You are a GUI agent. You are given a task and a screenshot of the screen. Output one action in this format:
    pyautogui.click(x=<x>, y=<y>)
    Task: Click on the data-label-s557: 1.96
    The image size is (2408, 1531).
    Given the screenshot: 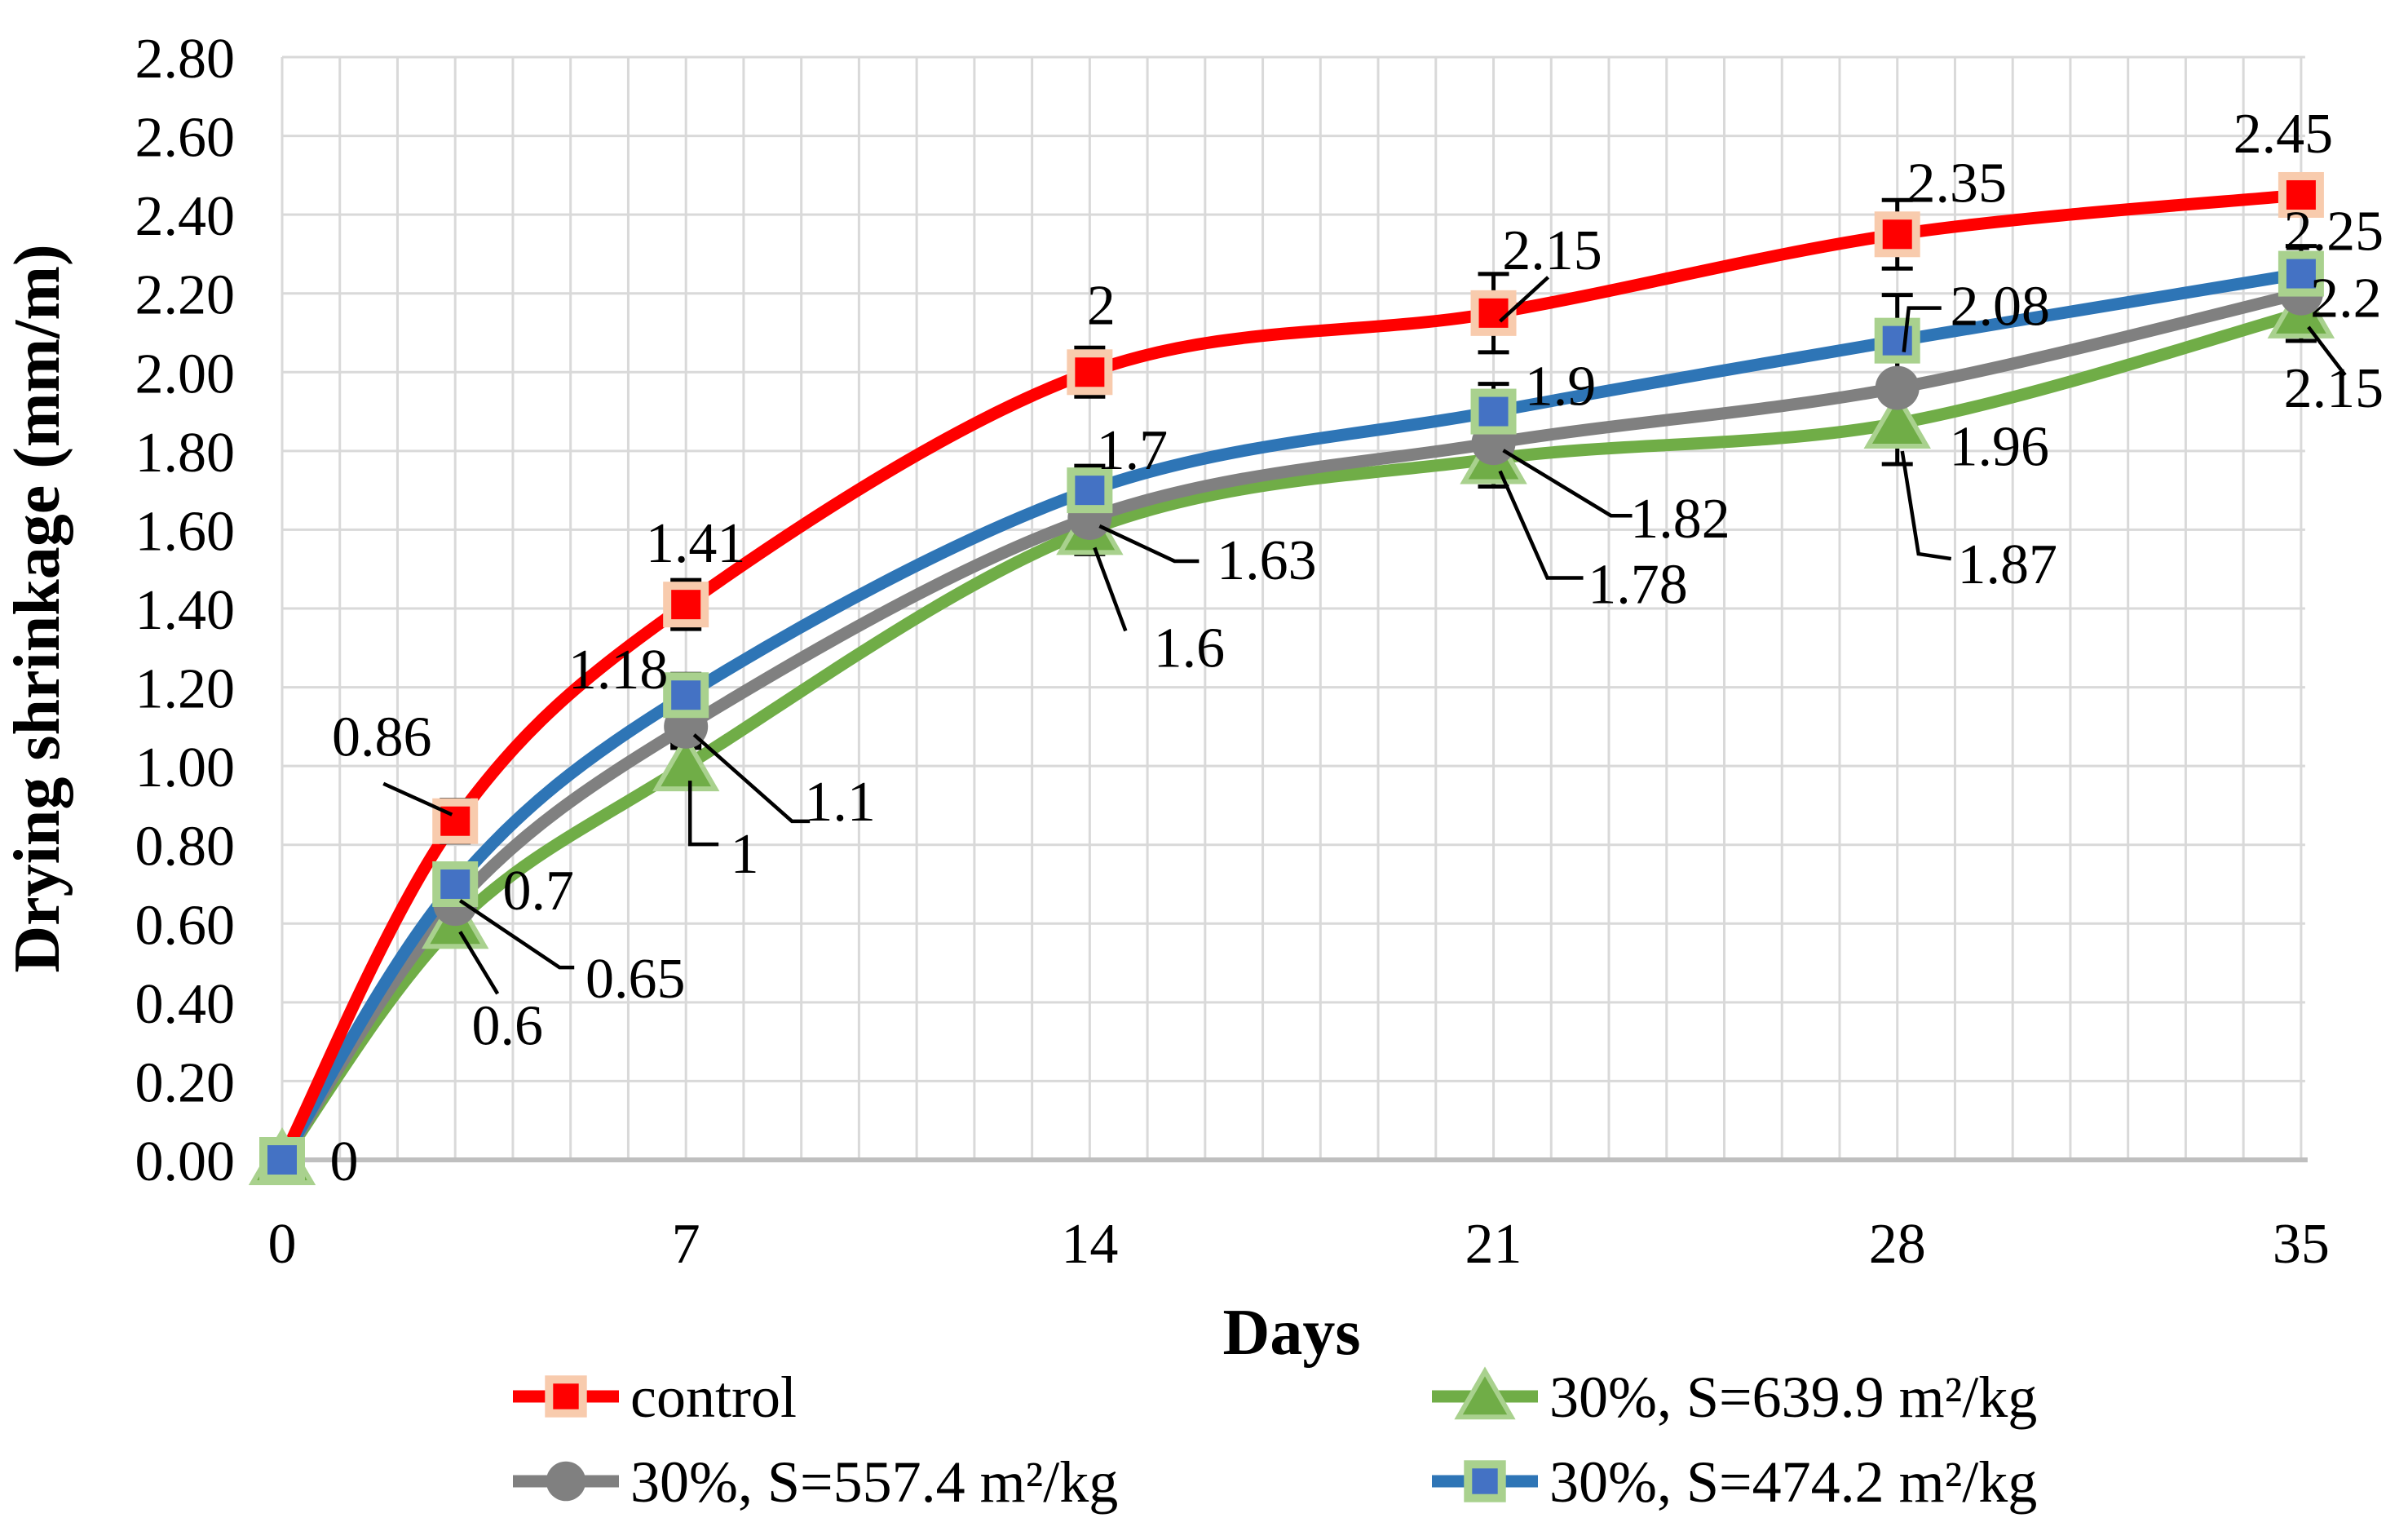 What is the action you would take?
    pyautogui.click(x=1999, y=448)
    